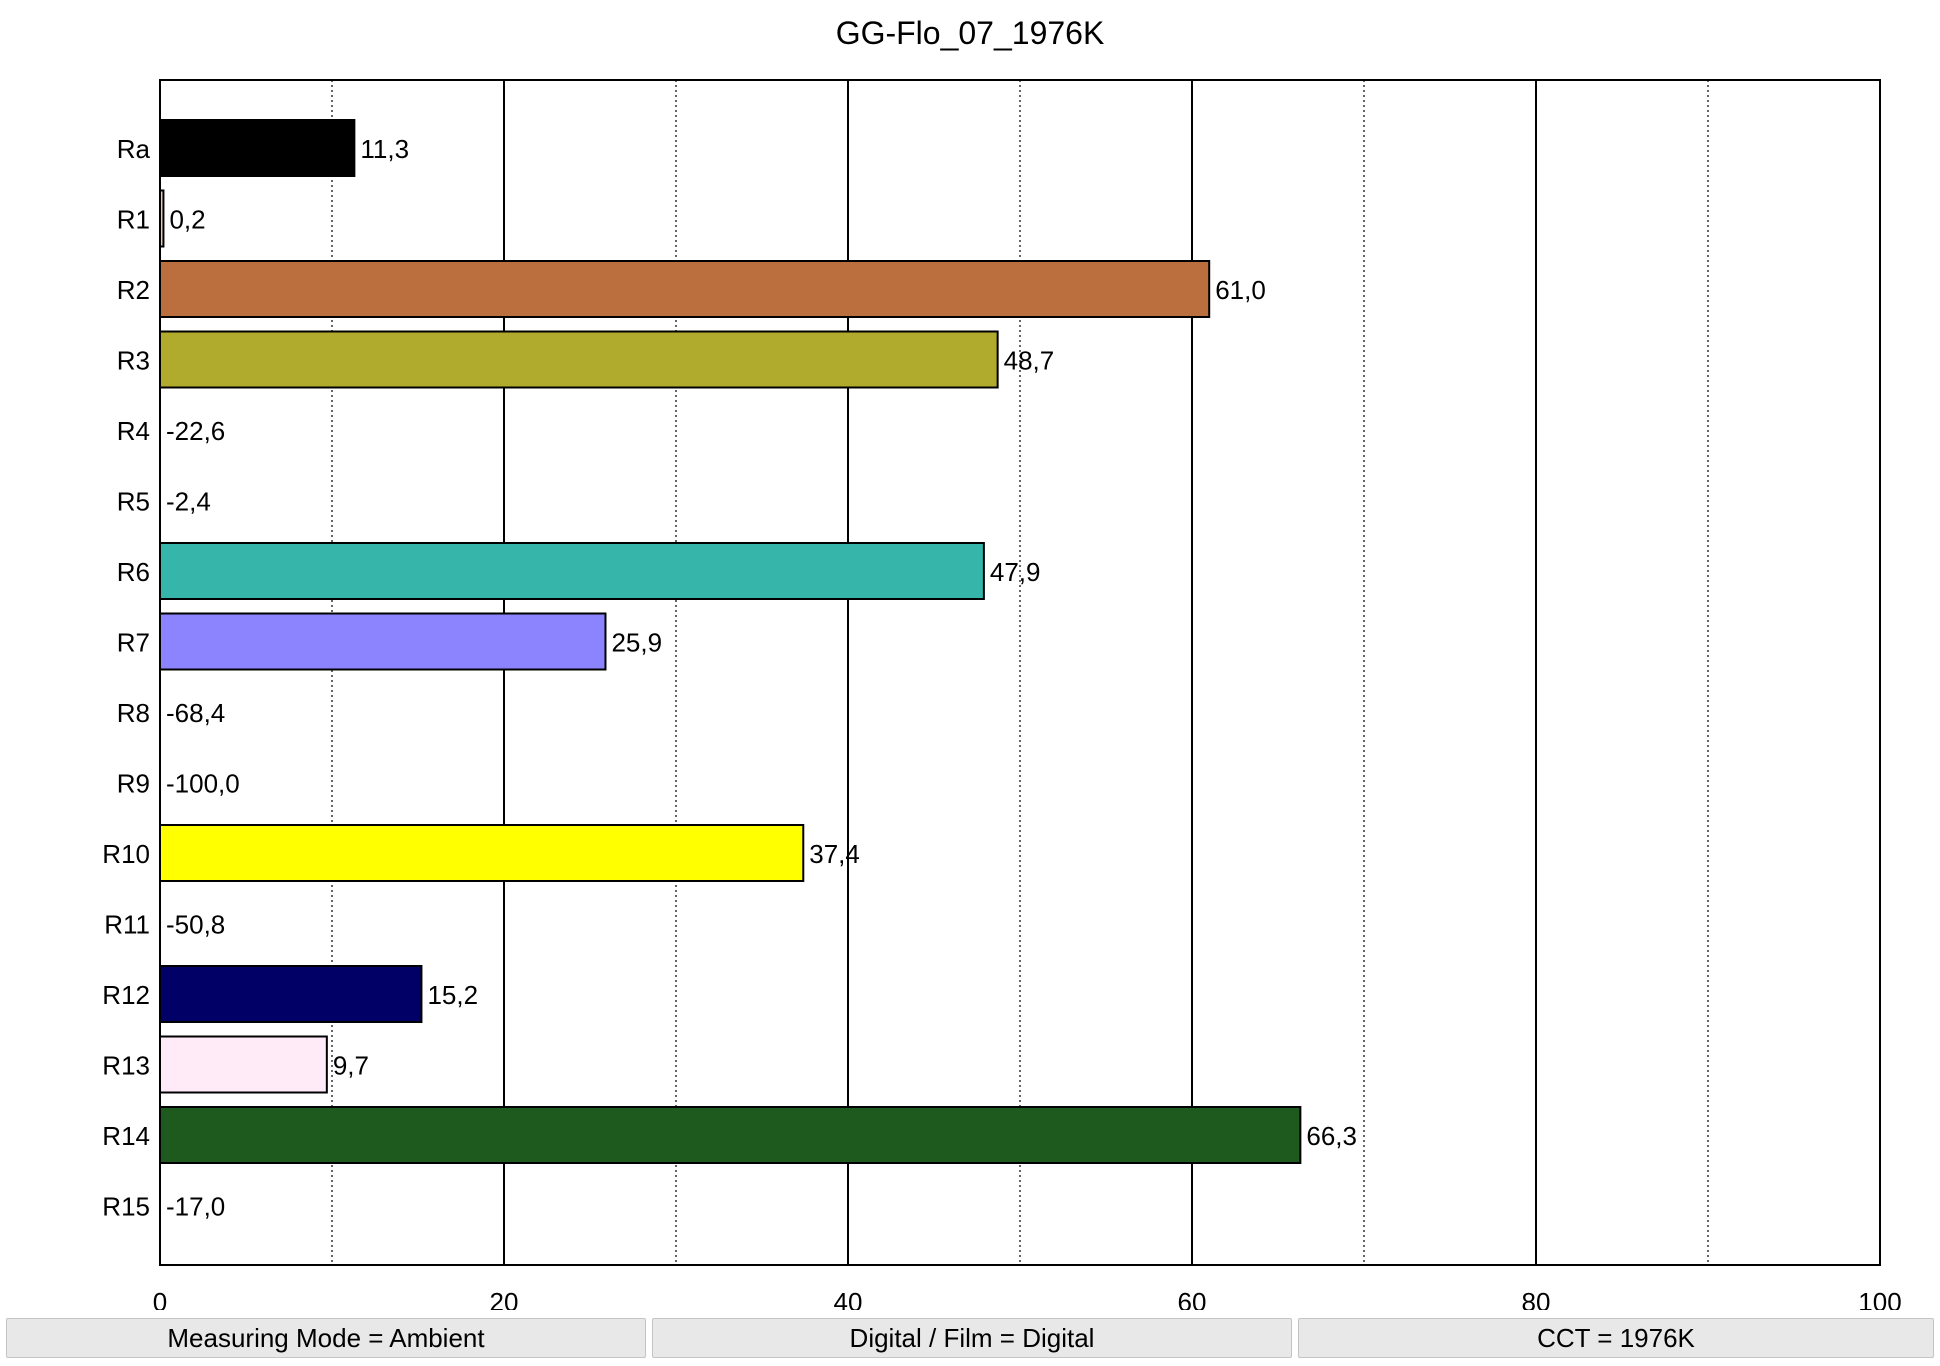  Describe the element at coordinates (257, 148) in the screenshot. I see `bar-ra` at that location.